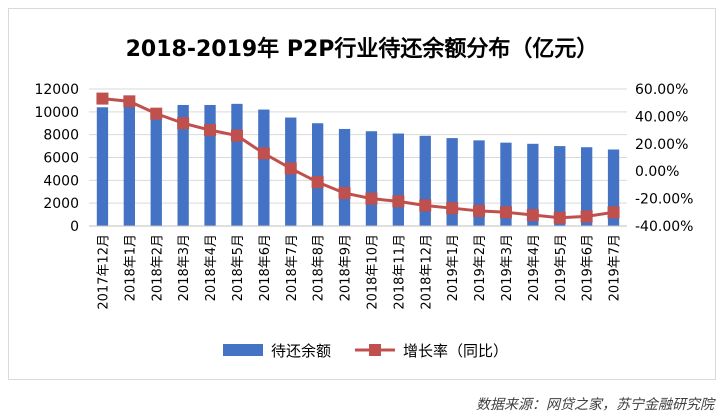  I want to click on x-tick-label: 2019年2月, so click(480, 267).